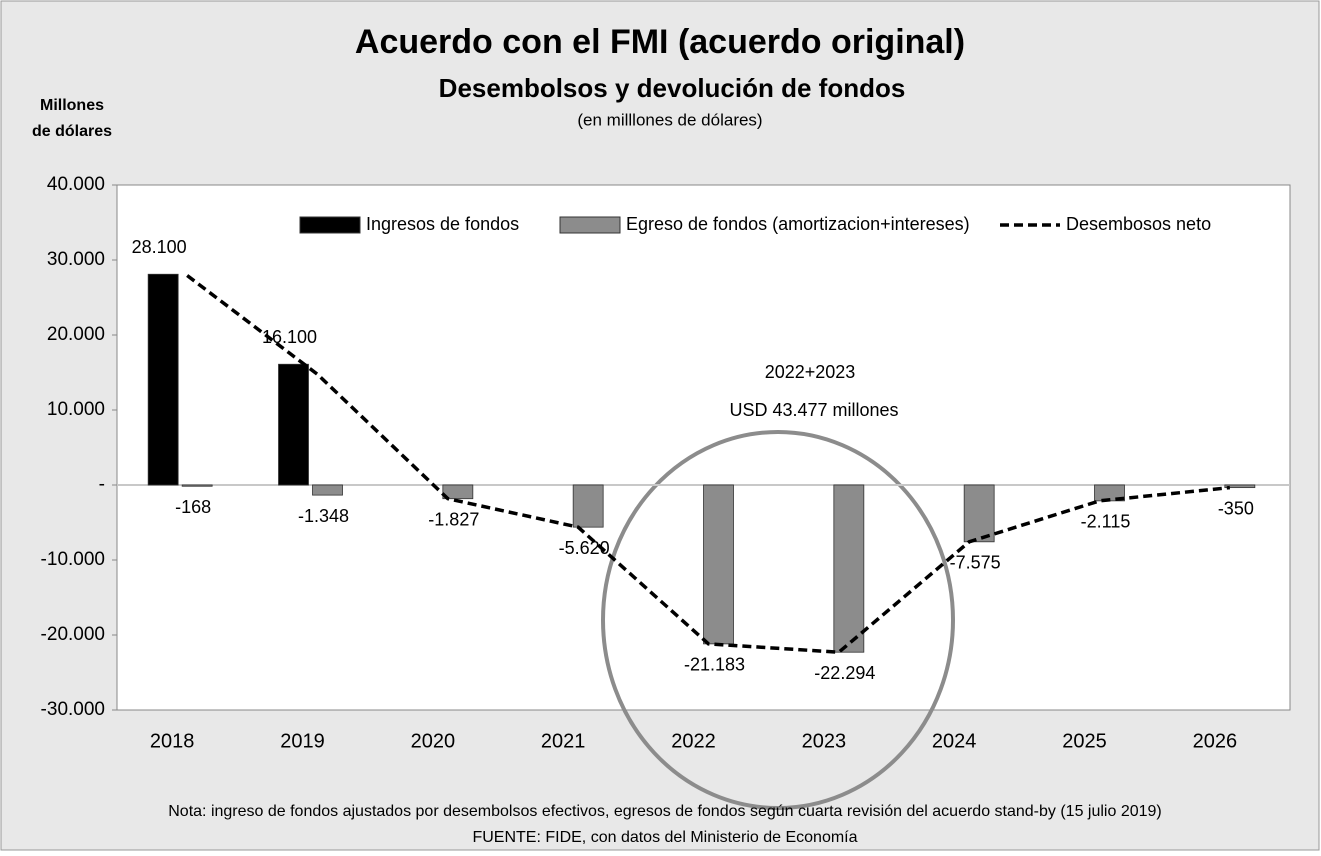 The width and height of the screenshot is (1321, 856). I want to click on x-tick-label: 2020, so click(433, 741).